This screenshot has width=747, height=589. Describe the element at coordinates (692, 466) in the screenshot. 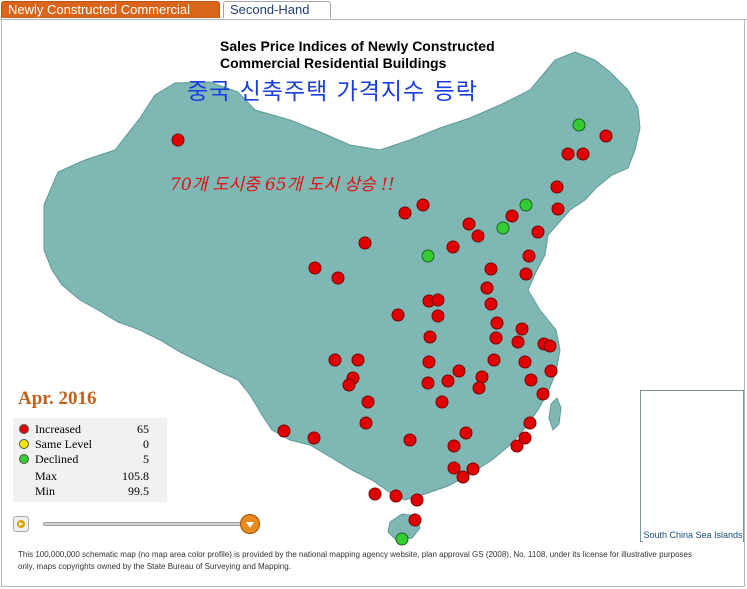

I see `south-china-sea-inset` at that location.